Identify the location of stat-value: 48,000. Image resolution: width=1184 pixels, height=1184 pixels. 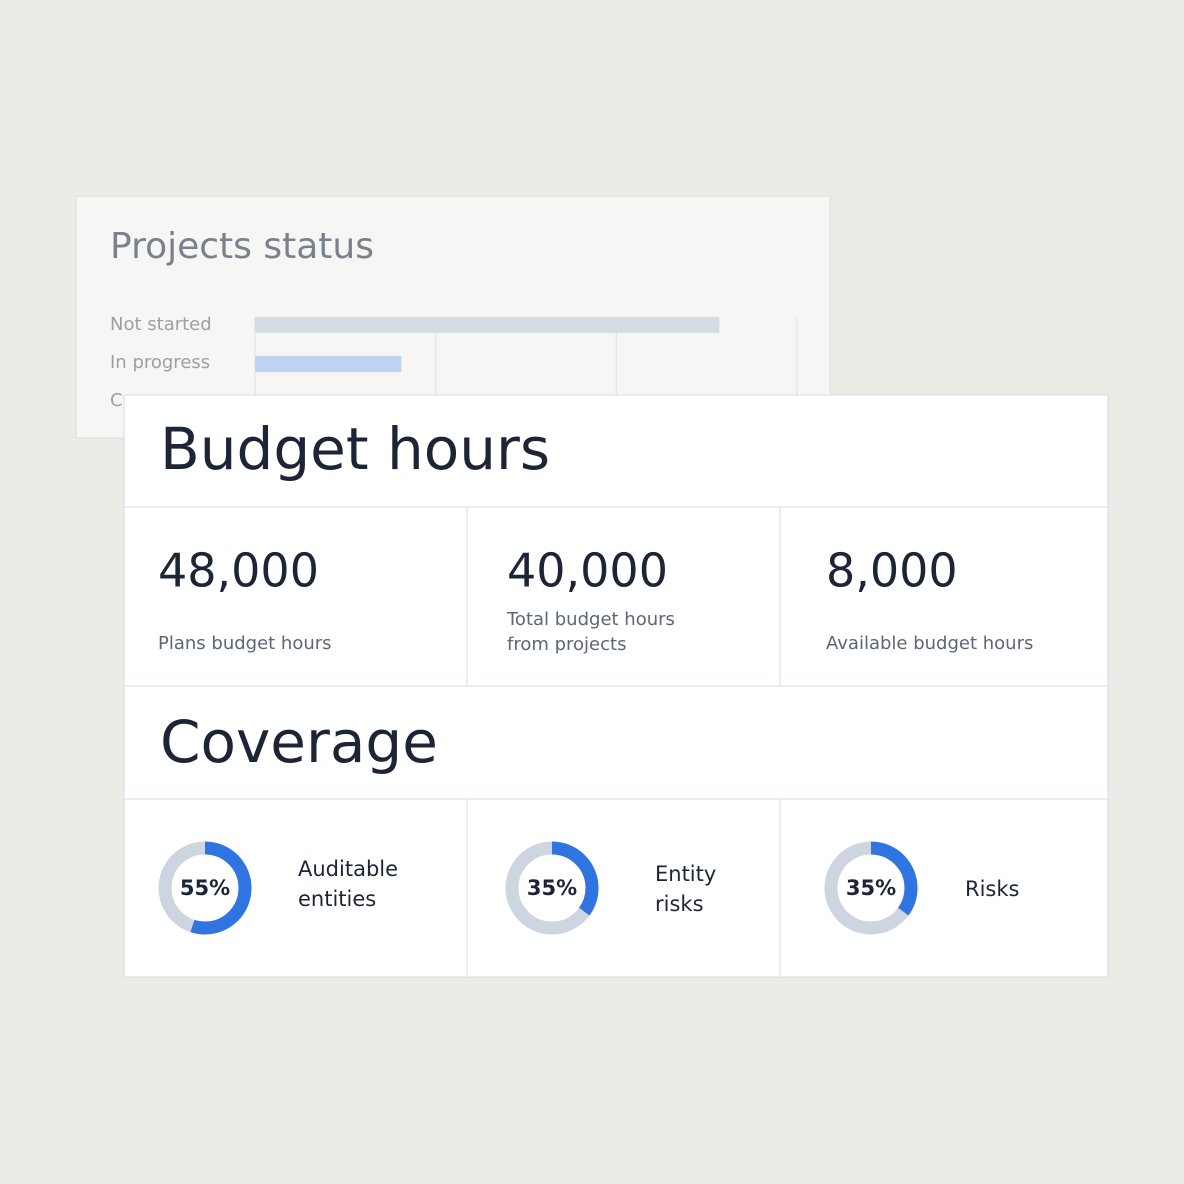
(238, 571).